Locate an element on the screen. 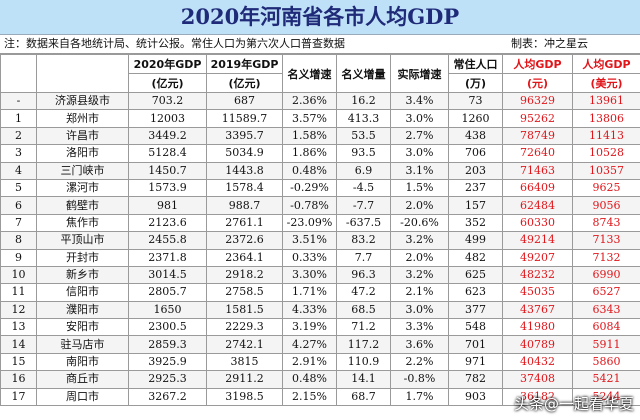  table-cell: 3925.9 is located at coordinates (167, 362).